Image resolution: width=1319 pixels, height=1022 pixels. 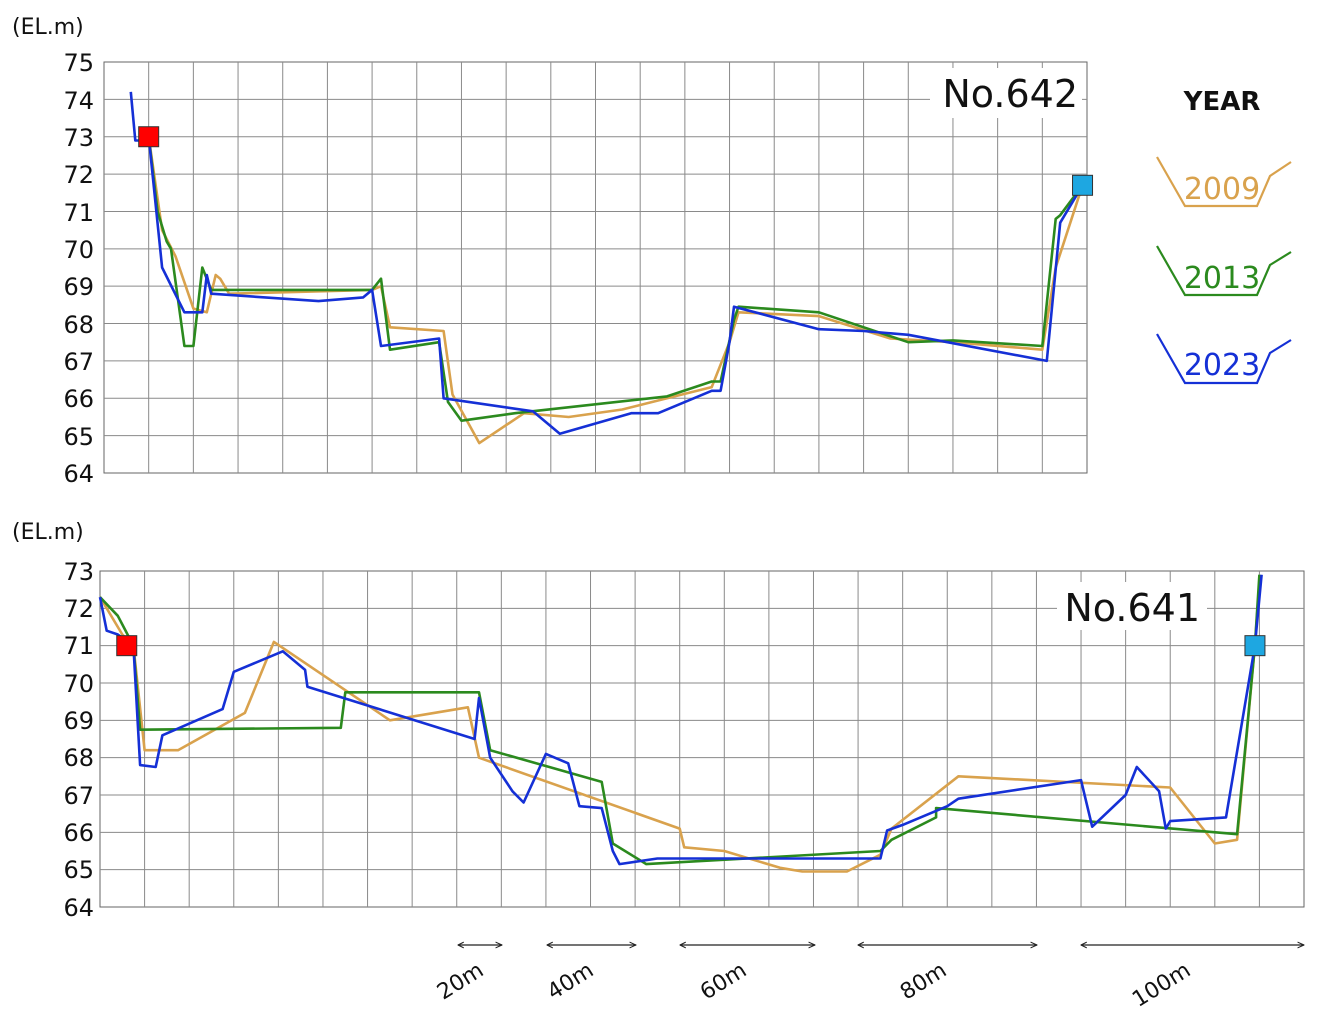 What do you see at coordinates (78, 63) in the screenshot?
I see `y-tick-label: 75` at bounding box center [78, 63].